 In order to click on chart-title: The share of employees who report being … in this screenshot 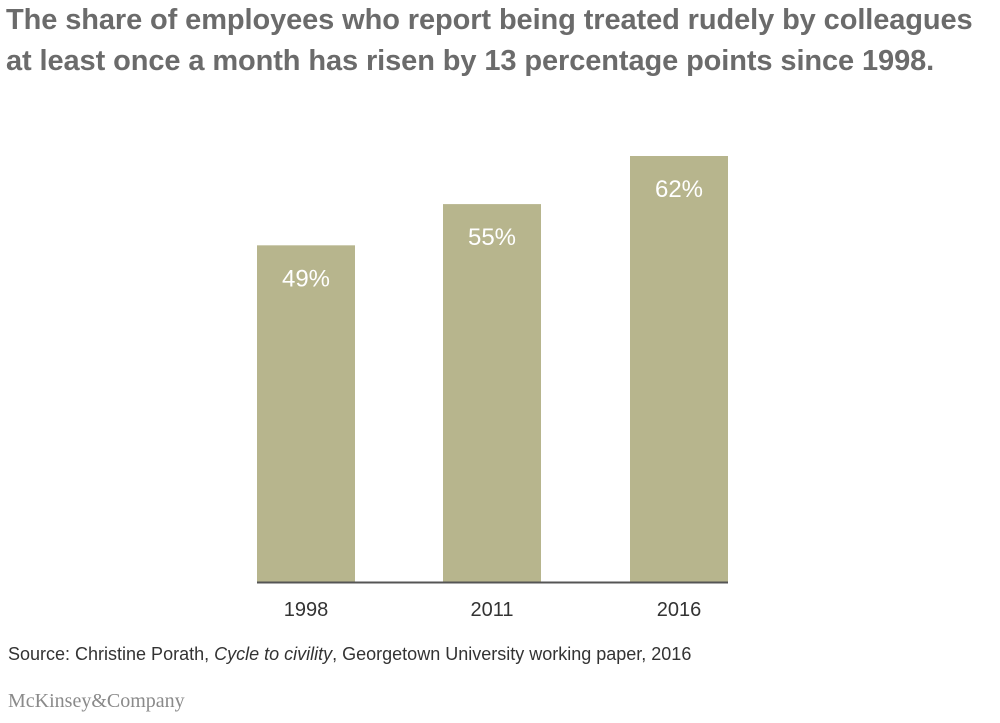, I will do `click(489, 40)`.